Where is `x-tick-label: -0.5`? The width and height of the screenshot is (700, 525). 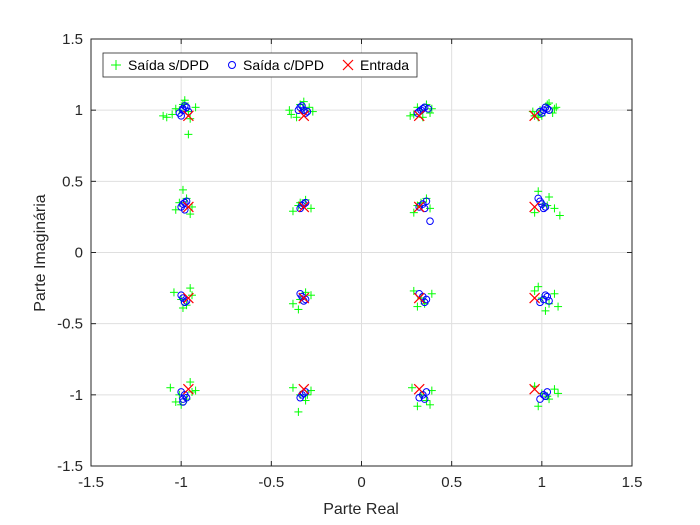 x-tick-label: -0.5 is located at coordinates (271, 482).